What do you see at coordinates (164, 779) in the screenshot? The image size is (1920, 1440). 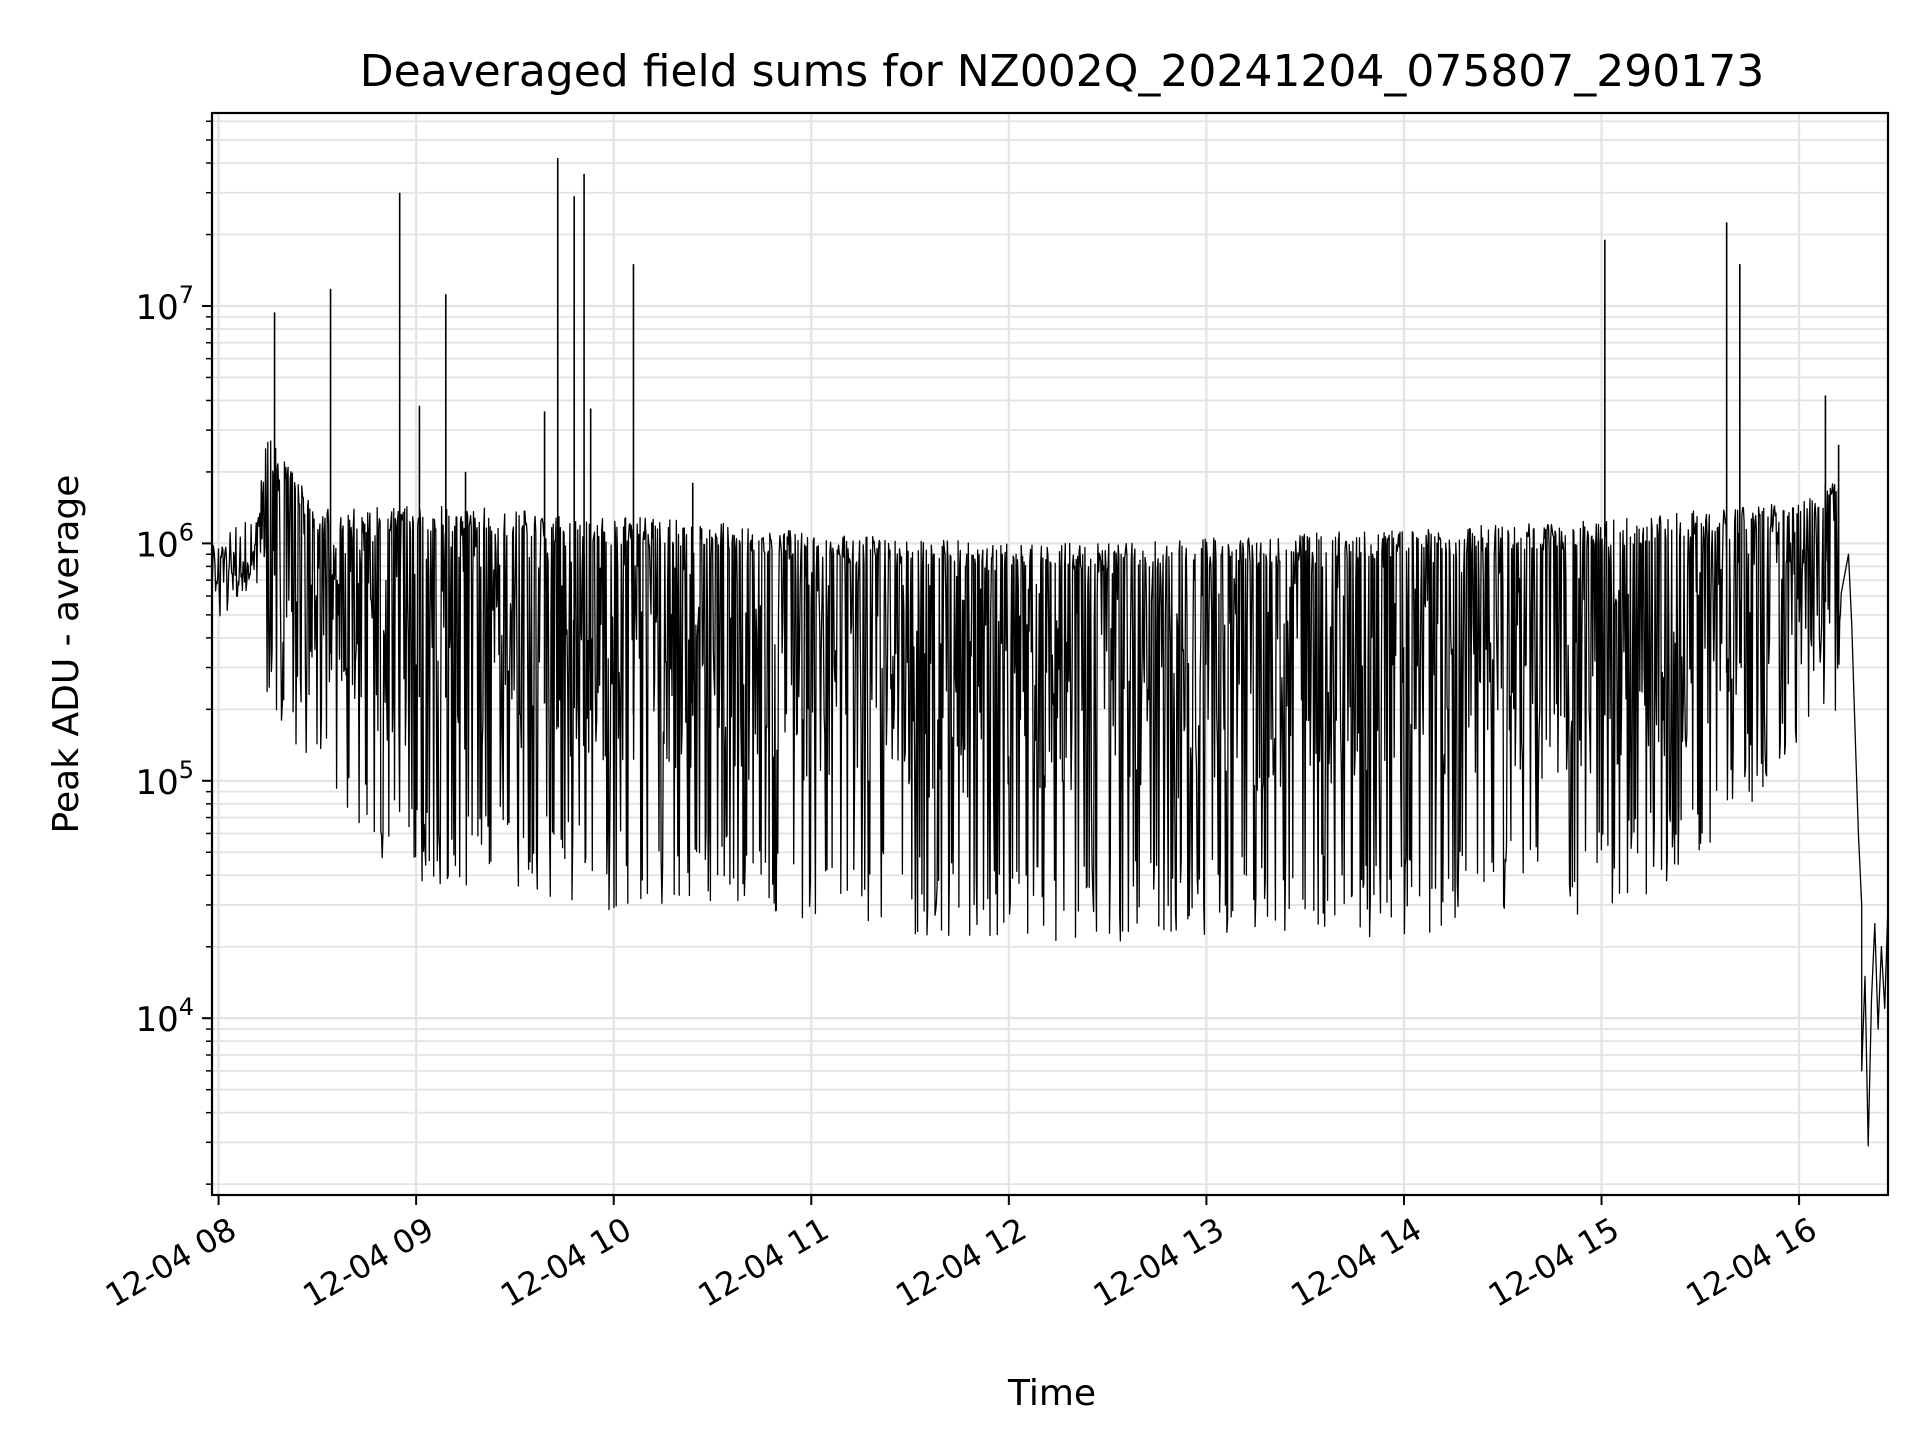 I see `y-tick-label: 10⁵` at bounding box center [164, 779].